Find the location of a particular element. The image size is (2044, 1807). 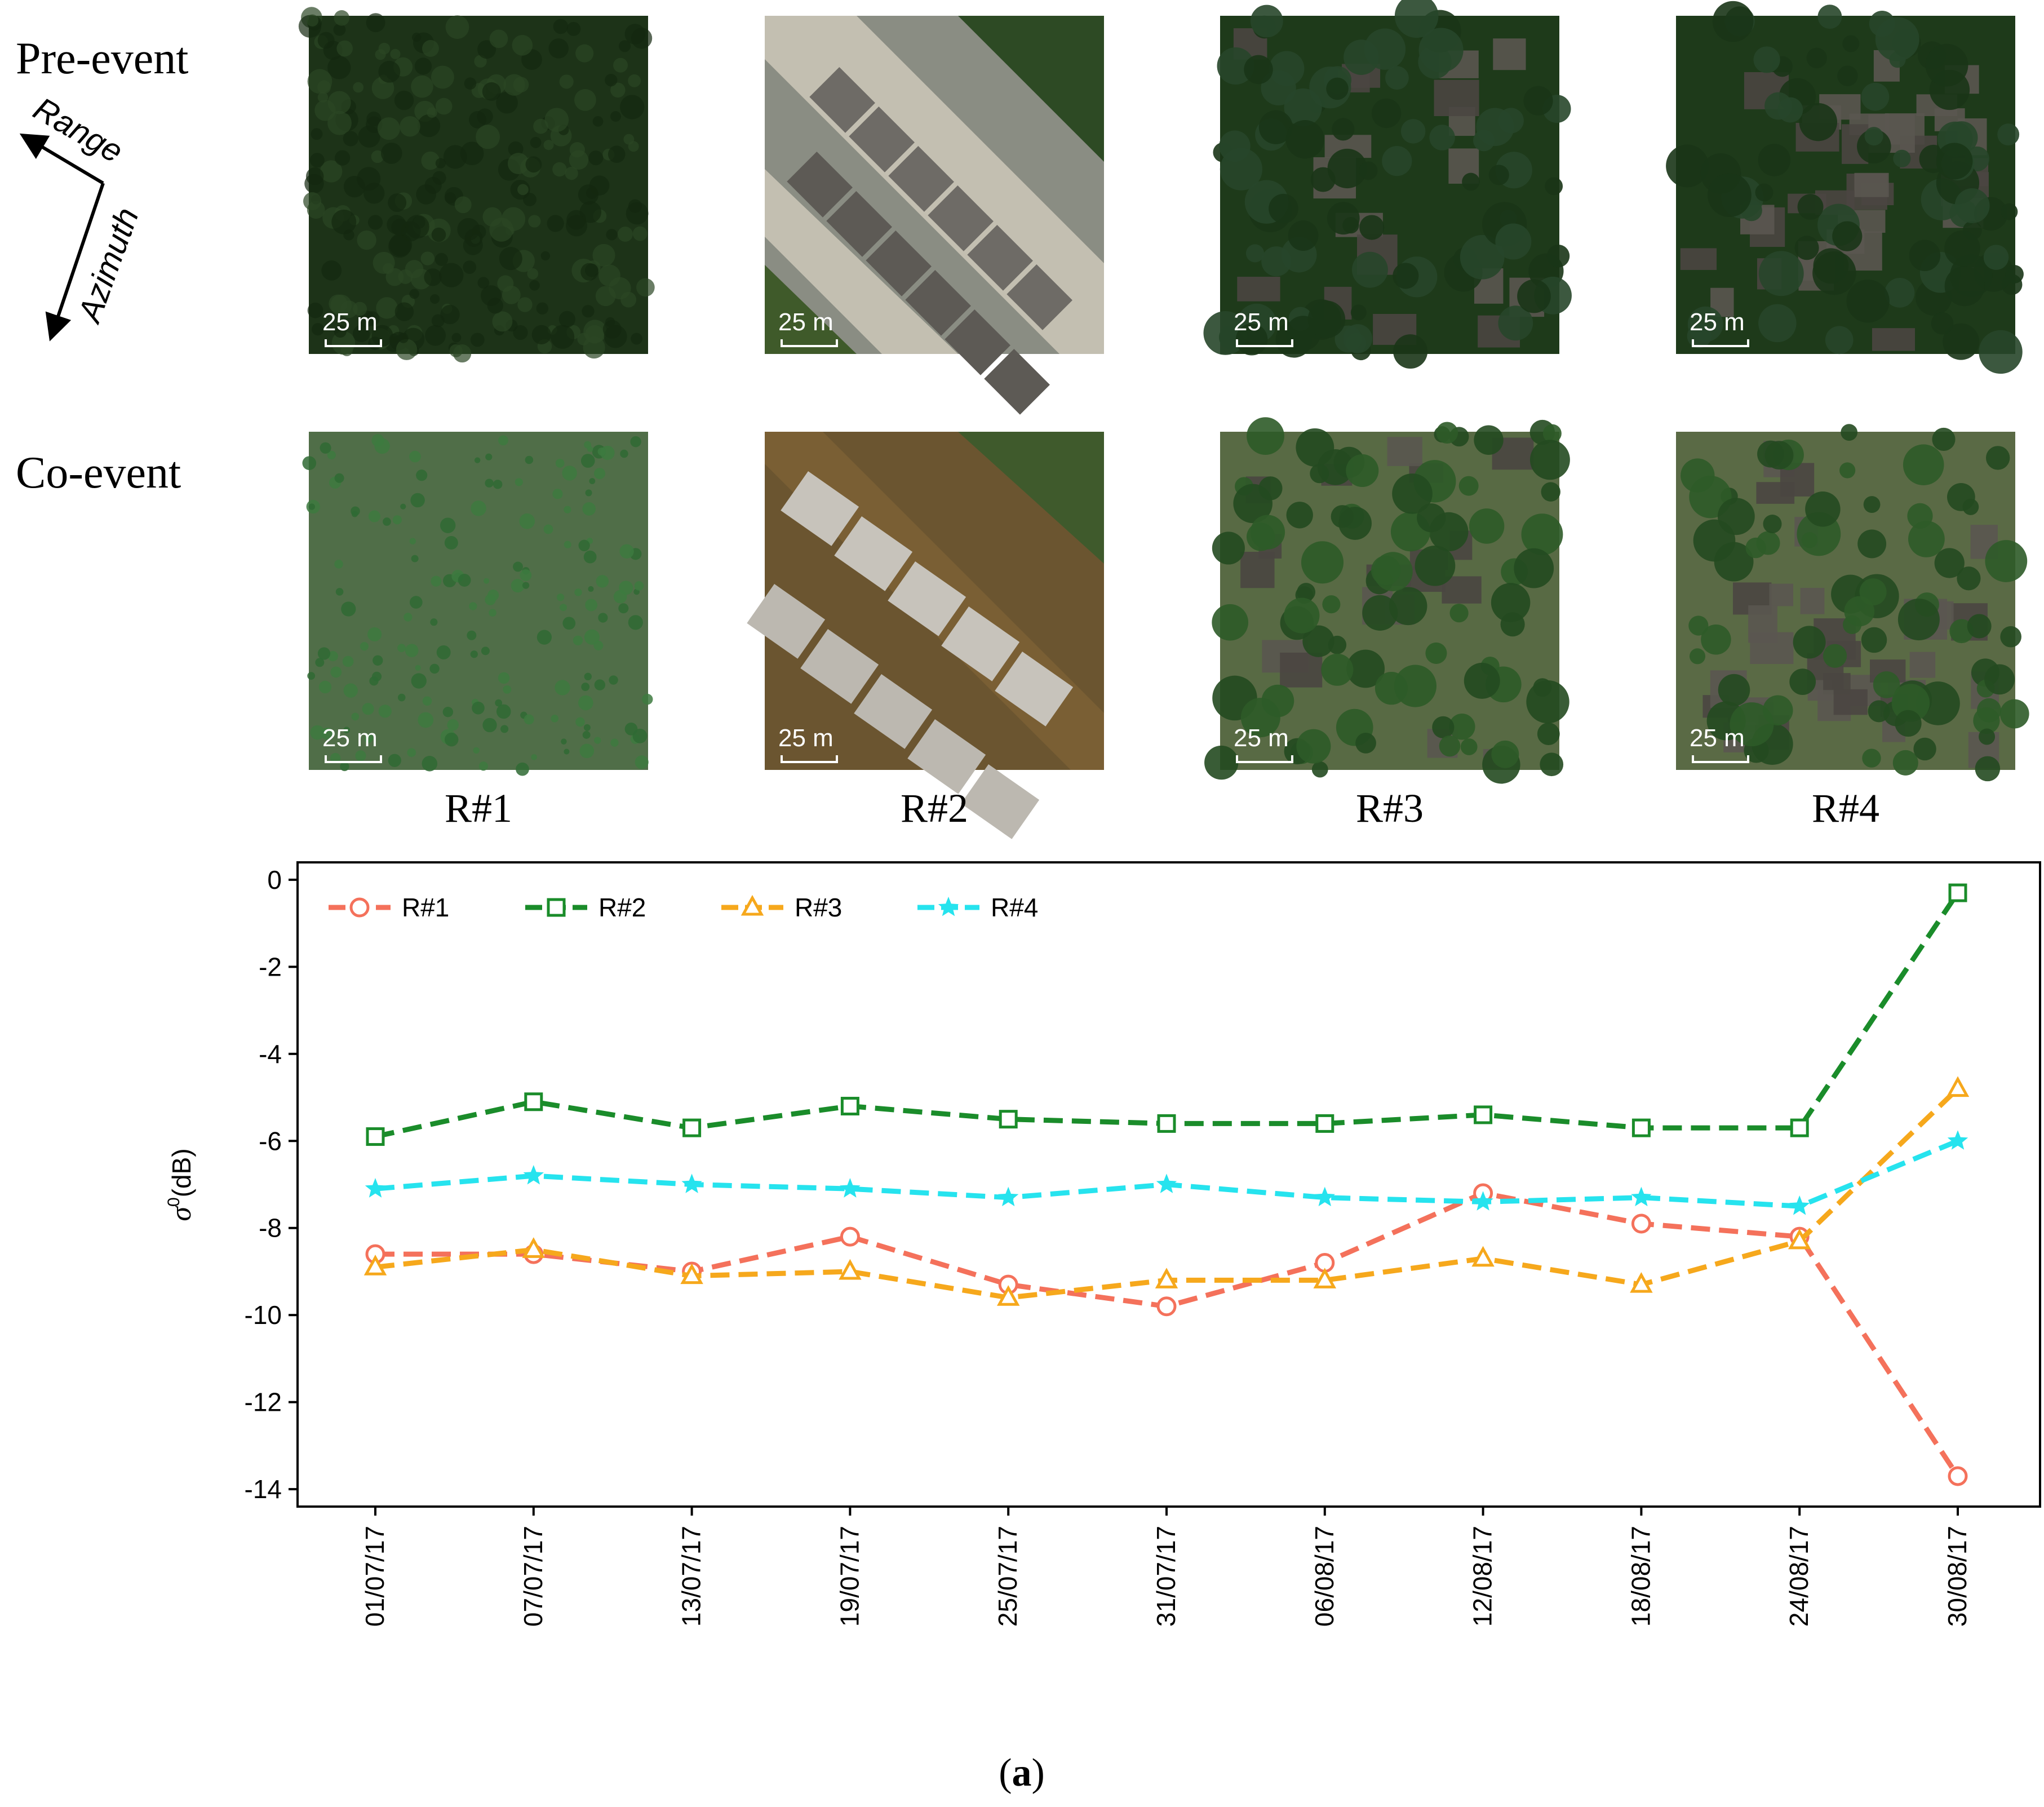

legend-label: R#2 is located at coordinates (622, 908).